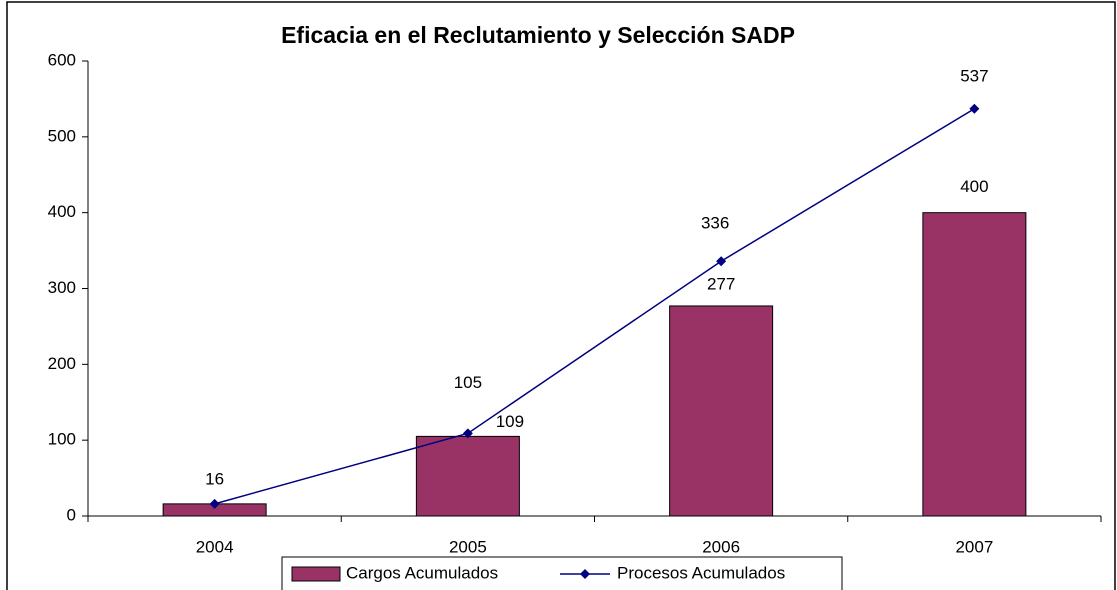 This screenshot has height=590, width=1117. Describe the element at coordinates (422, 572) in the screenshot. I see `legend-label: Cargos Acumulados` at that location.